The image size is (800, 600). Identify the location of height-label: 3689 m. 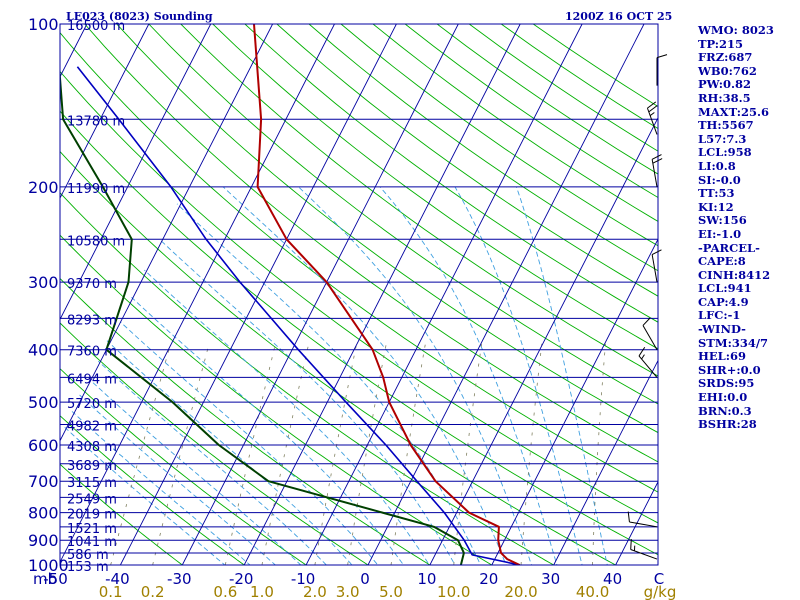
(92, 466).